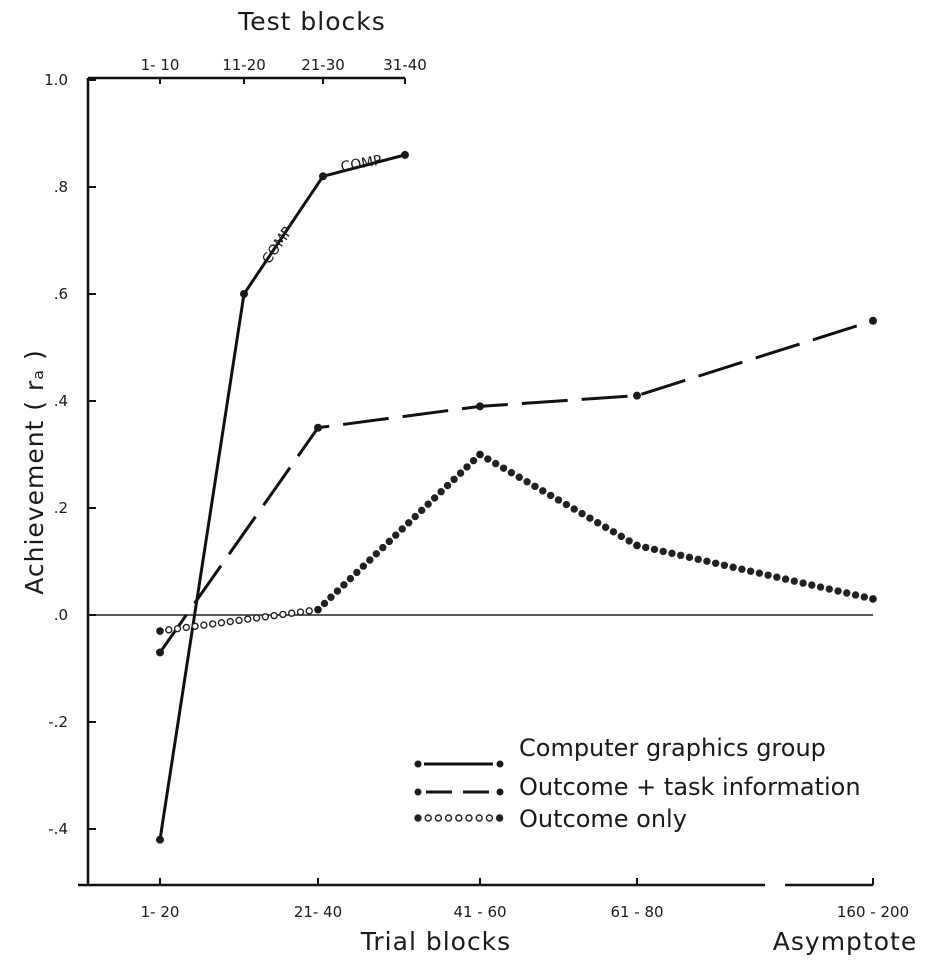 Image resolution: width=926 pixels, height=960 pixels. I want to click on y-axis-title: Achievement ( rₐ ), so click(34, 472).